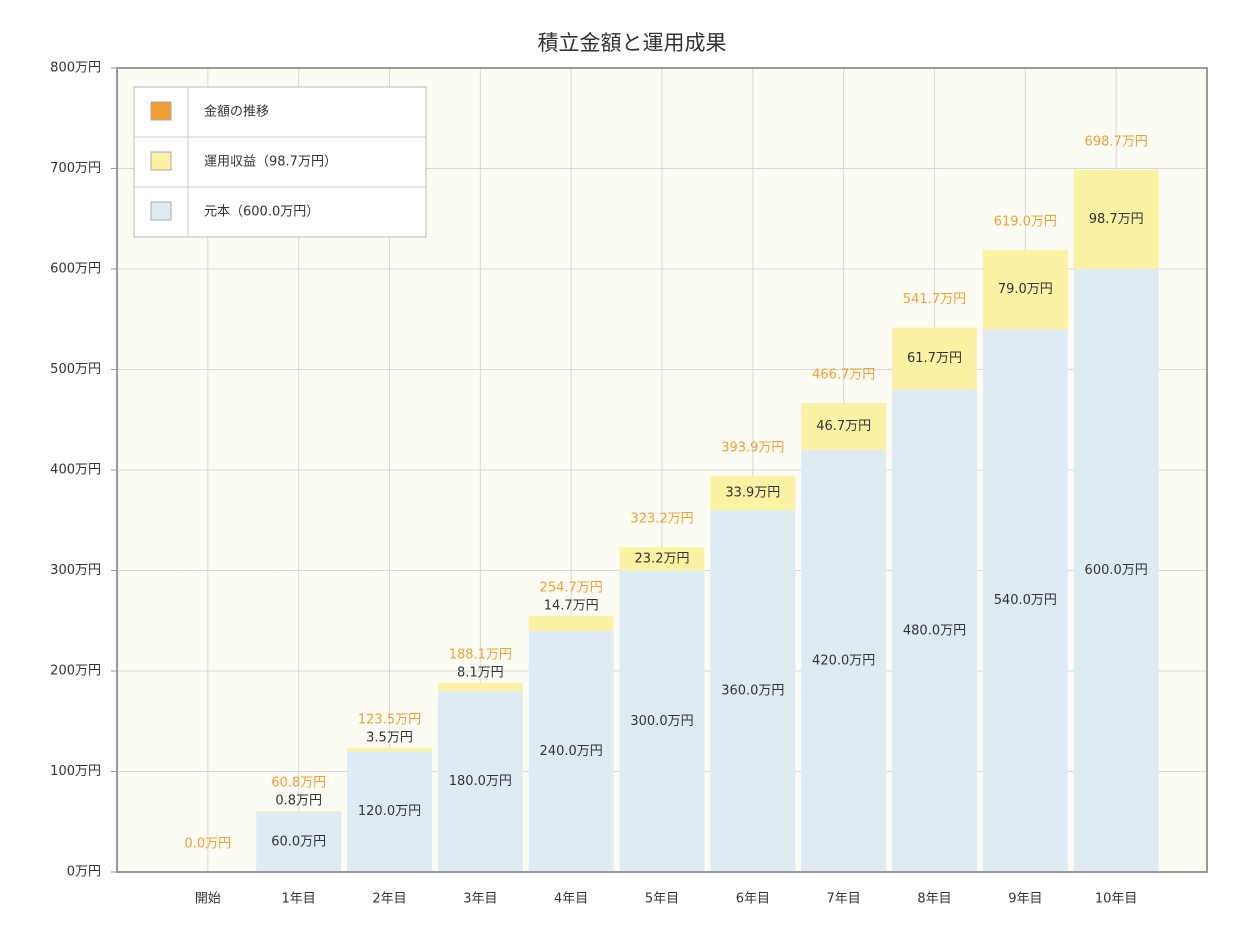 Image resolution: width=1236 pixels, height=936 pixels. I want to click on yield-label: 33.9万円, so click(752, 493).